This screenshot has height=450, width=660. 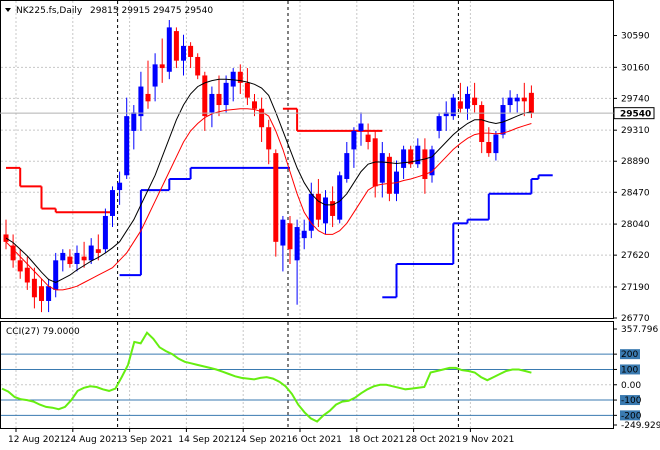 I want to click on price-tick-label: 30590, so click(x=635, y=37).